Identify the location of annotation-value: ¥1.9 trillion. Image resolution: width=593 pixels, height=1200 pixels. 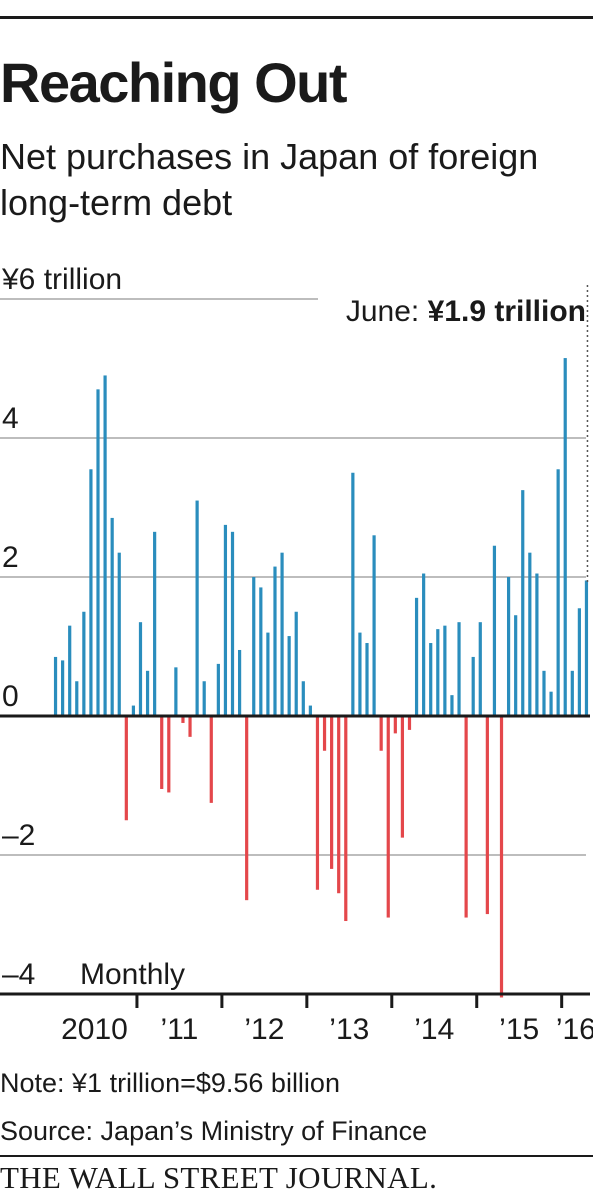
(507, 311).